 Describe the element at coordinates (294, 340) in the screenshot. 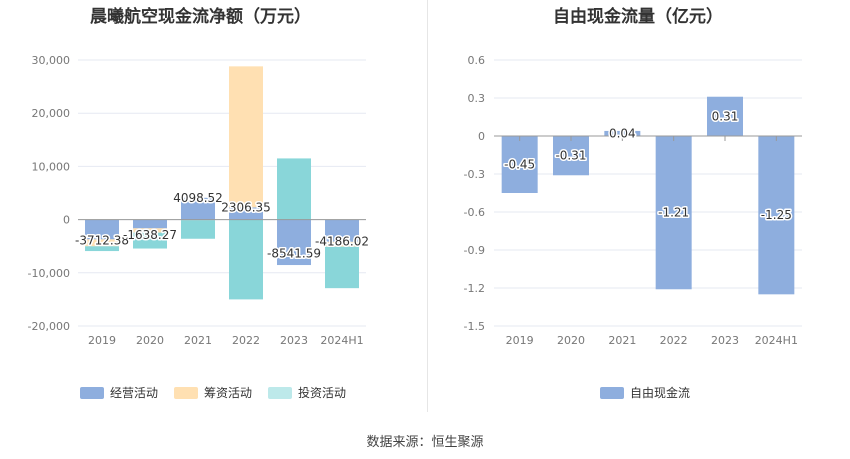

I see `left-x-tick-label: 2023` at that location.